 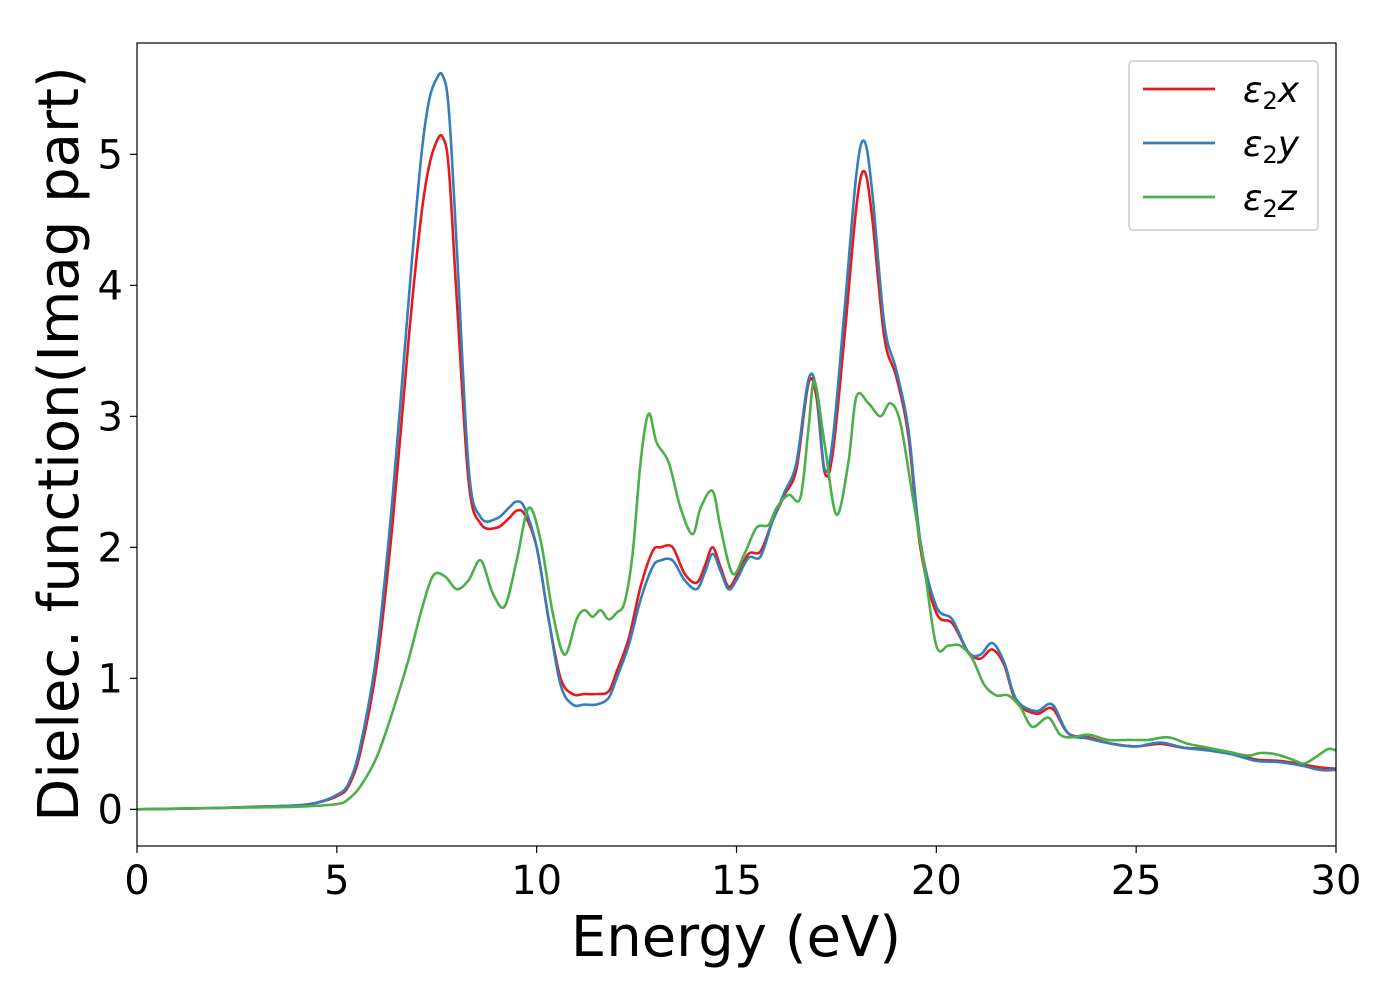 I want to click on legend-label: ε2y, so click(x=1271, y=146).